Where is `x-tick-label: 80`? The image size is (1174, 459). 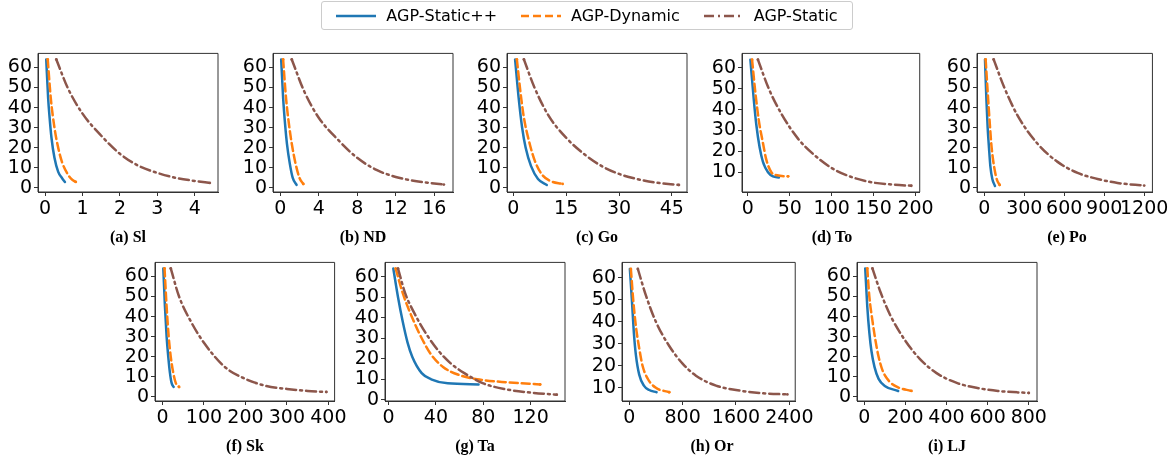
x-tick-label: 80 is located at coordinates (483, 416).